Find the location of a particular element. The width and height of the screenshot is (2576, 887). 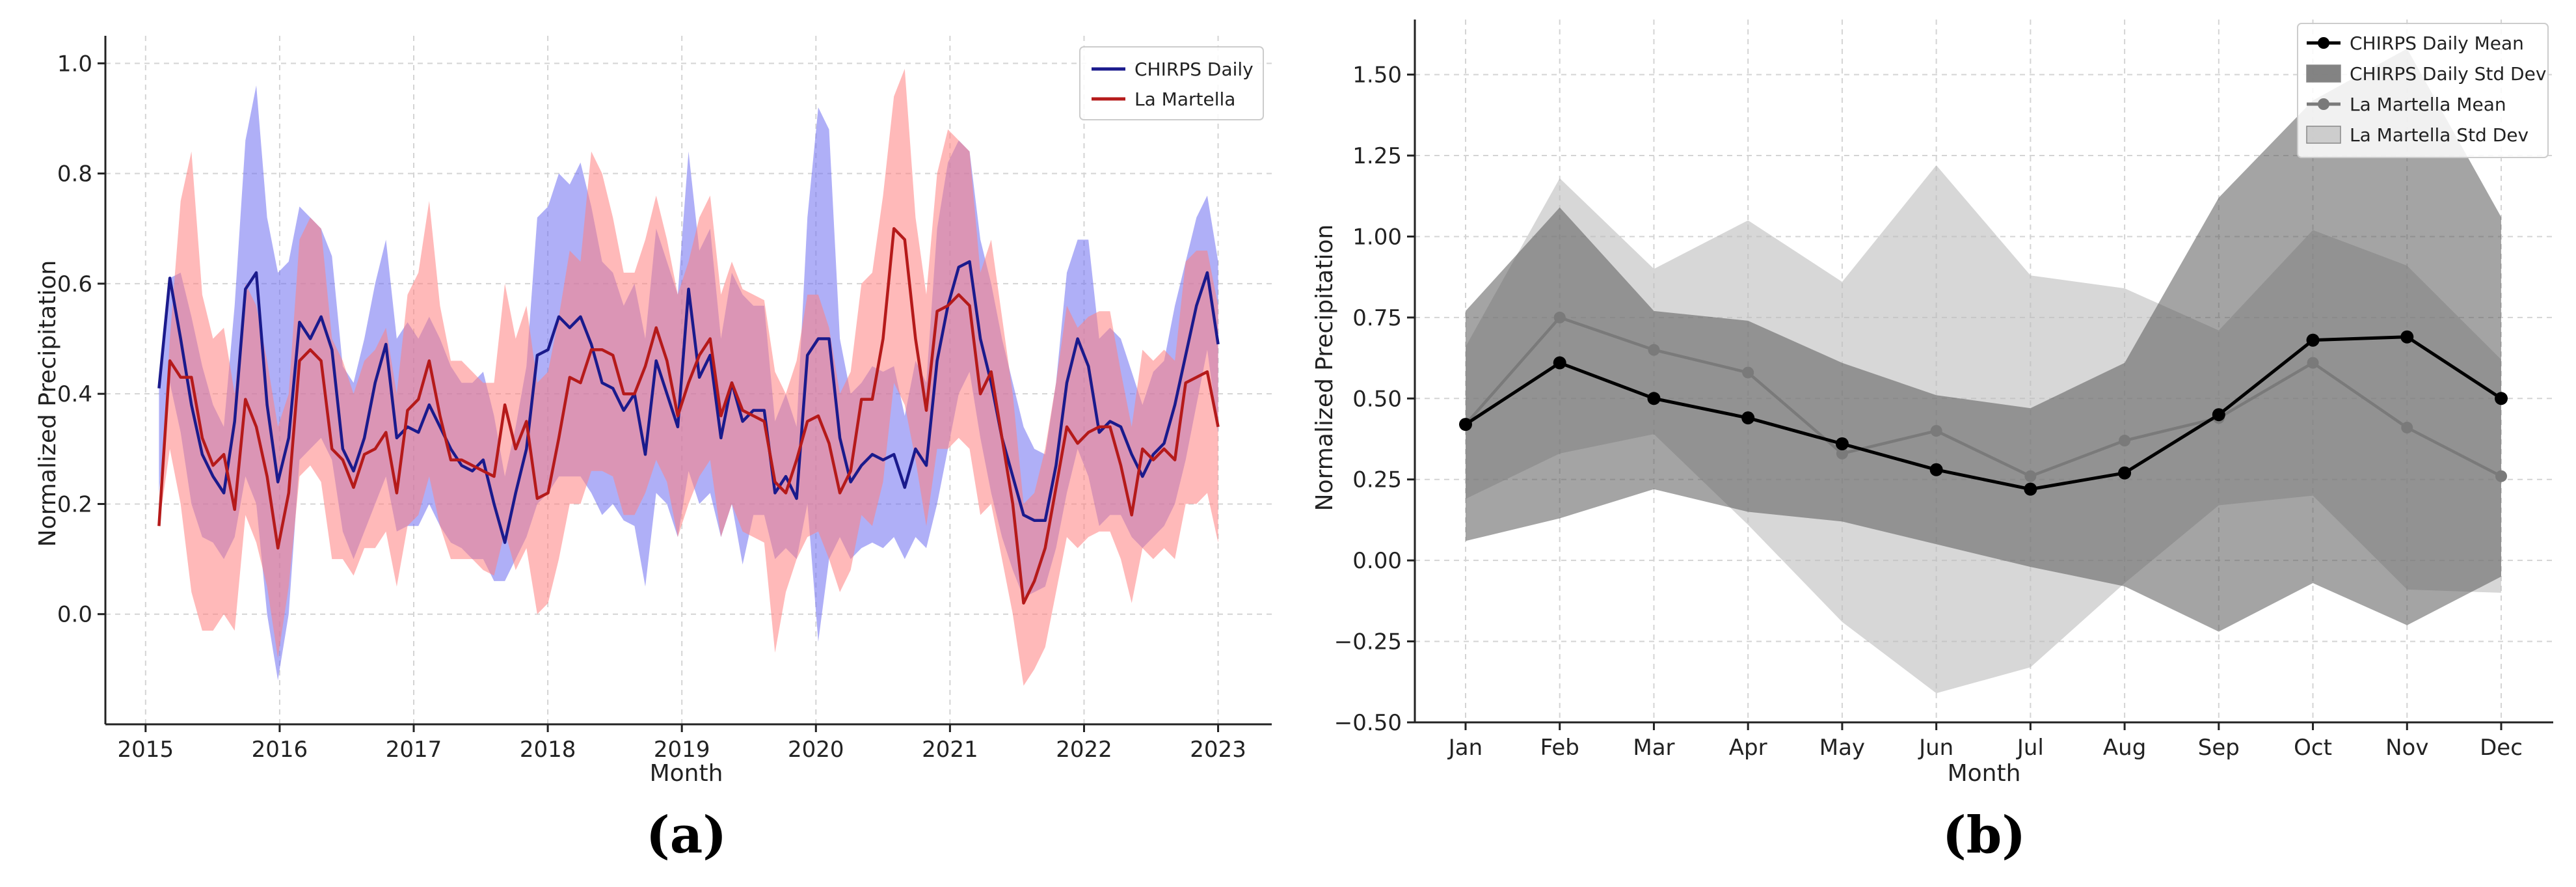

panel-b-xtick-label: Jul is located at coordinates (2030, 748).